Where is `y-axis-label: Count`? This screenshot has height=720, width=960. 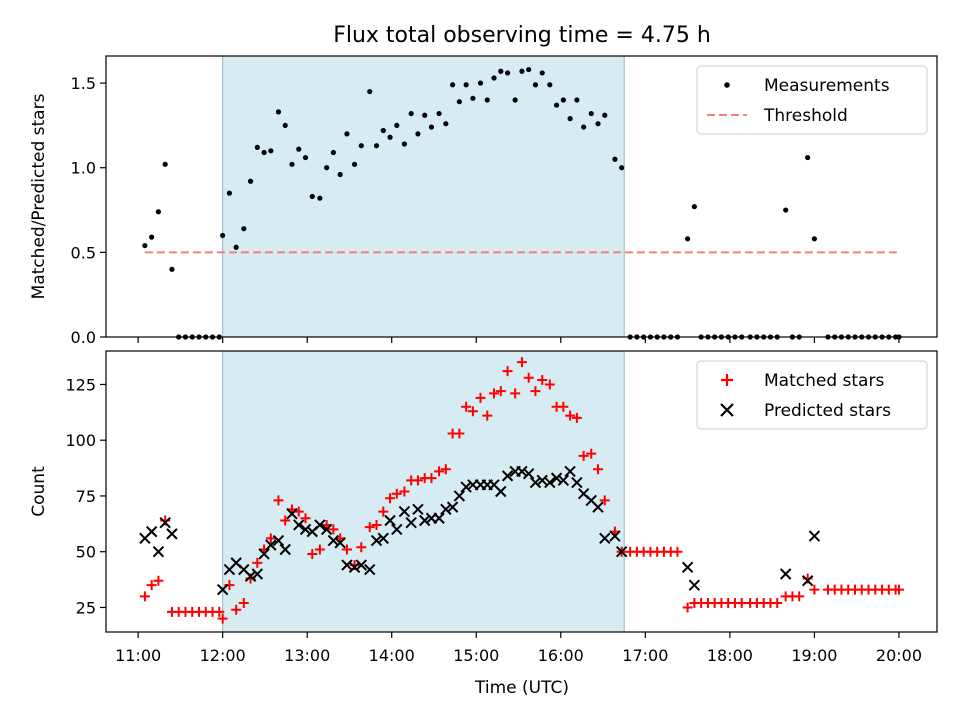
y-axis-label: Count is located at coordinates (39, 491).